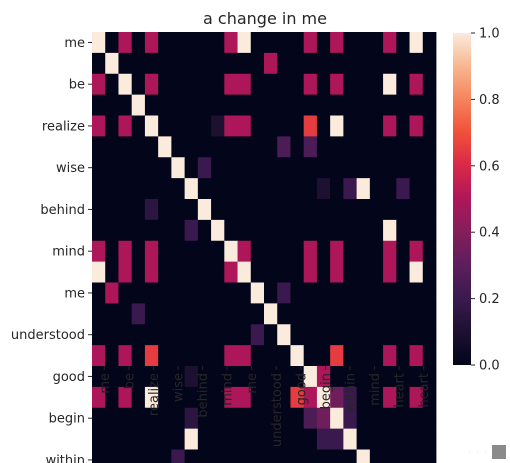 The image size is (510, 463). What do you see at coordinates (478, 452) in the screenshot?
I see `corner-dots: · · ·` at bounding box center [478, 452].